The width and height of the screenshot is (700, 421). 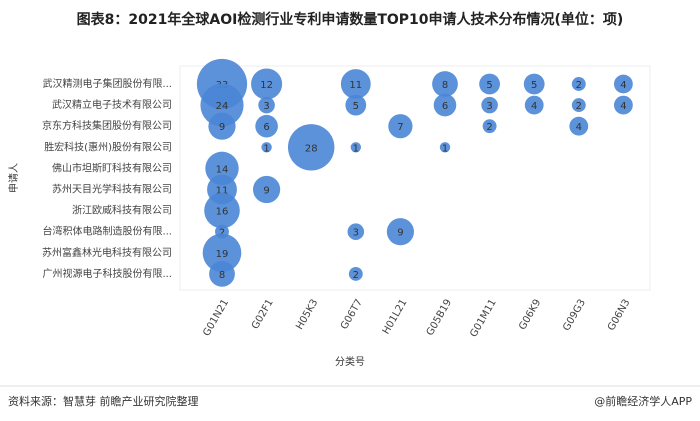 I want to click on x-axis-title: 分类号, so click(x=350, y=361).